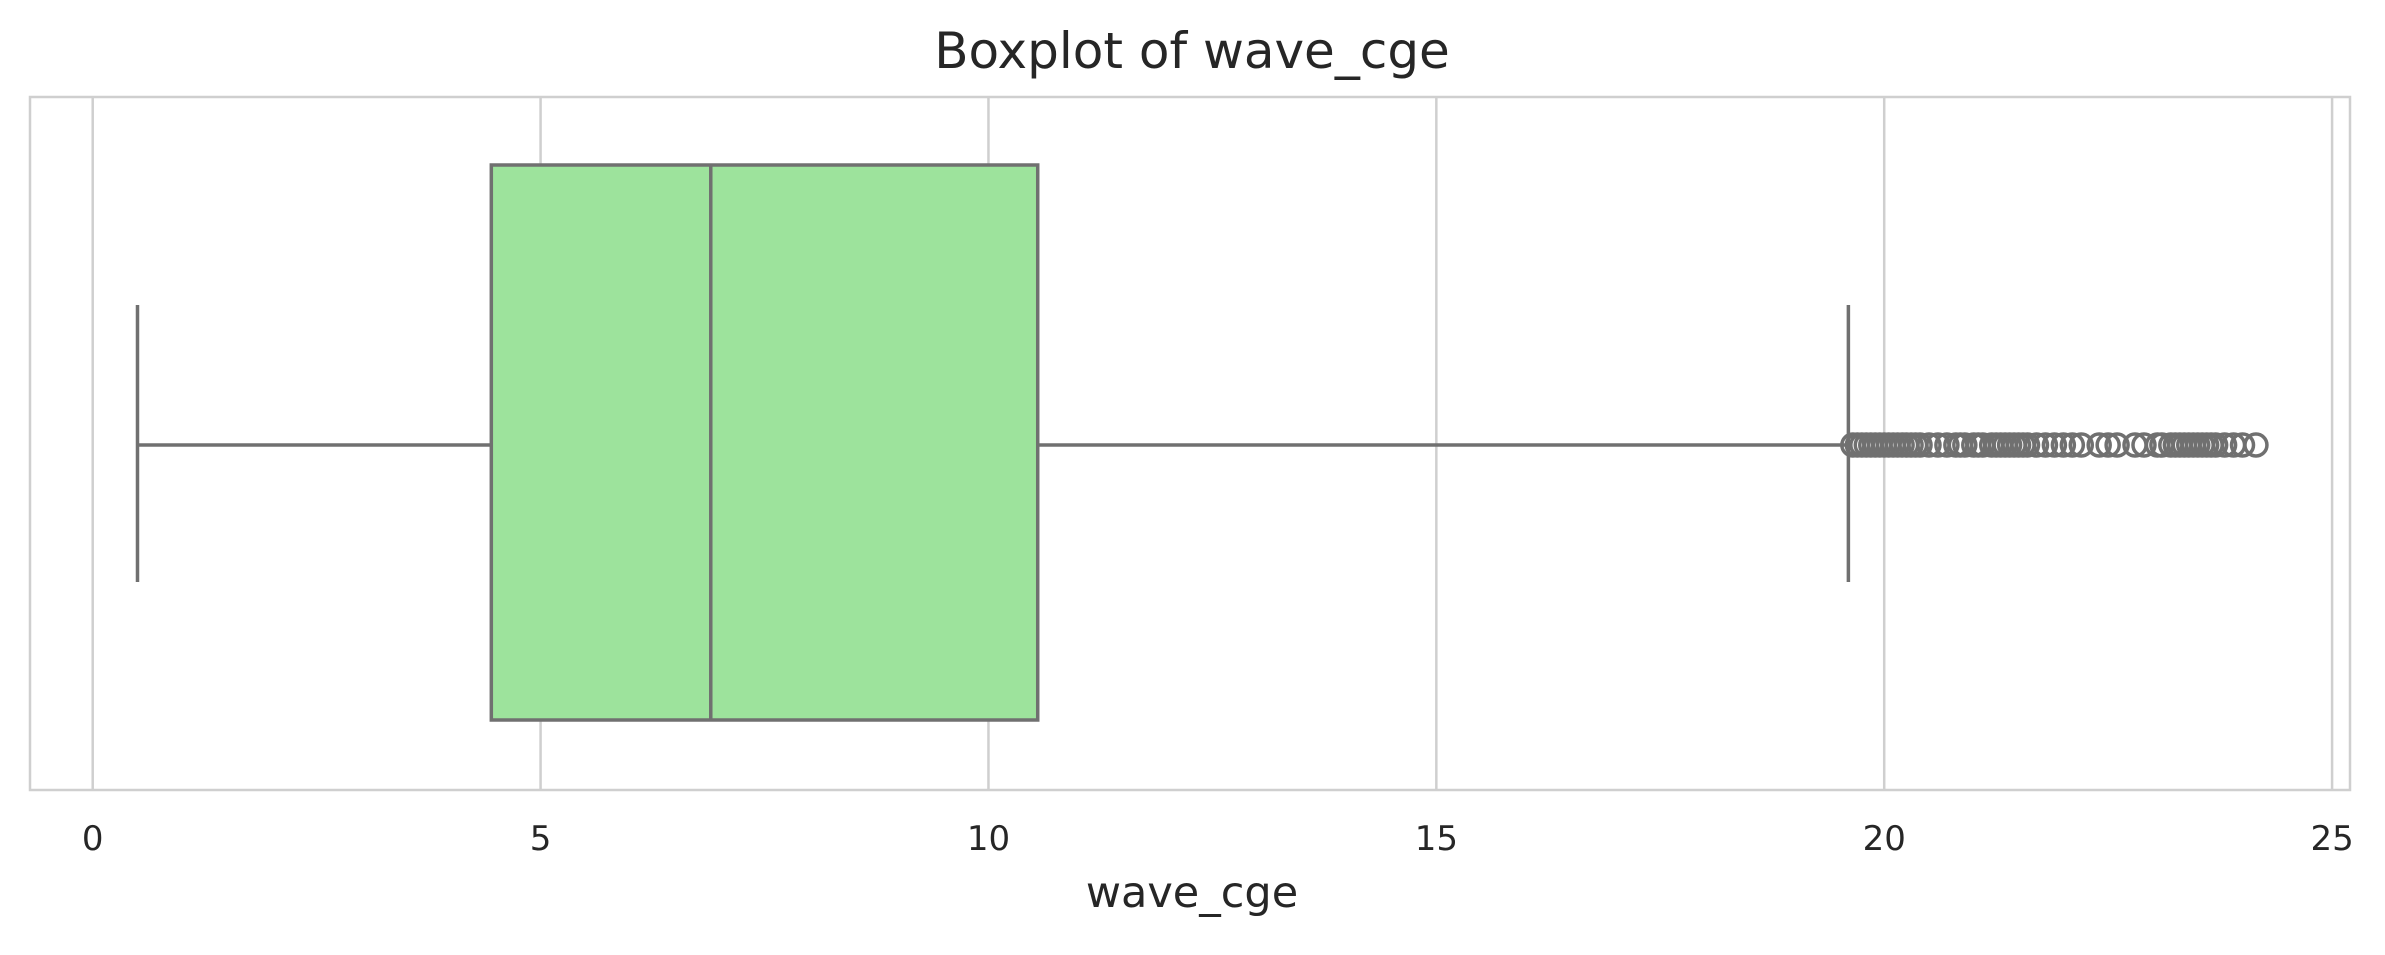 Image resolution: width=2385 pixels, height=955 pixels. What do you see at coordinates (988, 839) in the screenshot?
I see `x-tick-label: 10` at bounding box center [988, 839].